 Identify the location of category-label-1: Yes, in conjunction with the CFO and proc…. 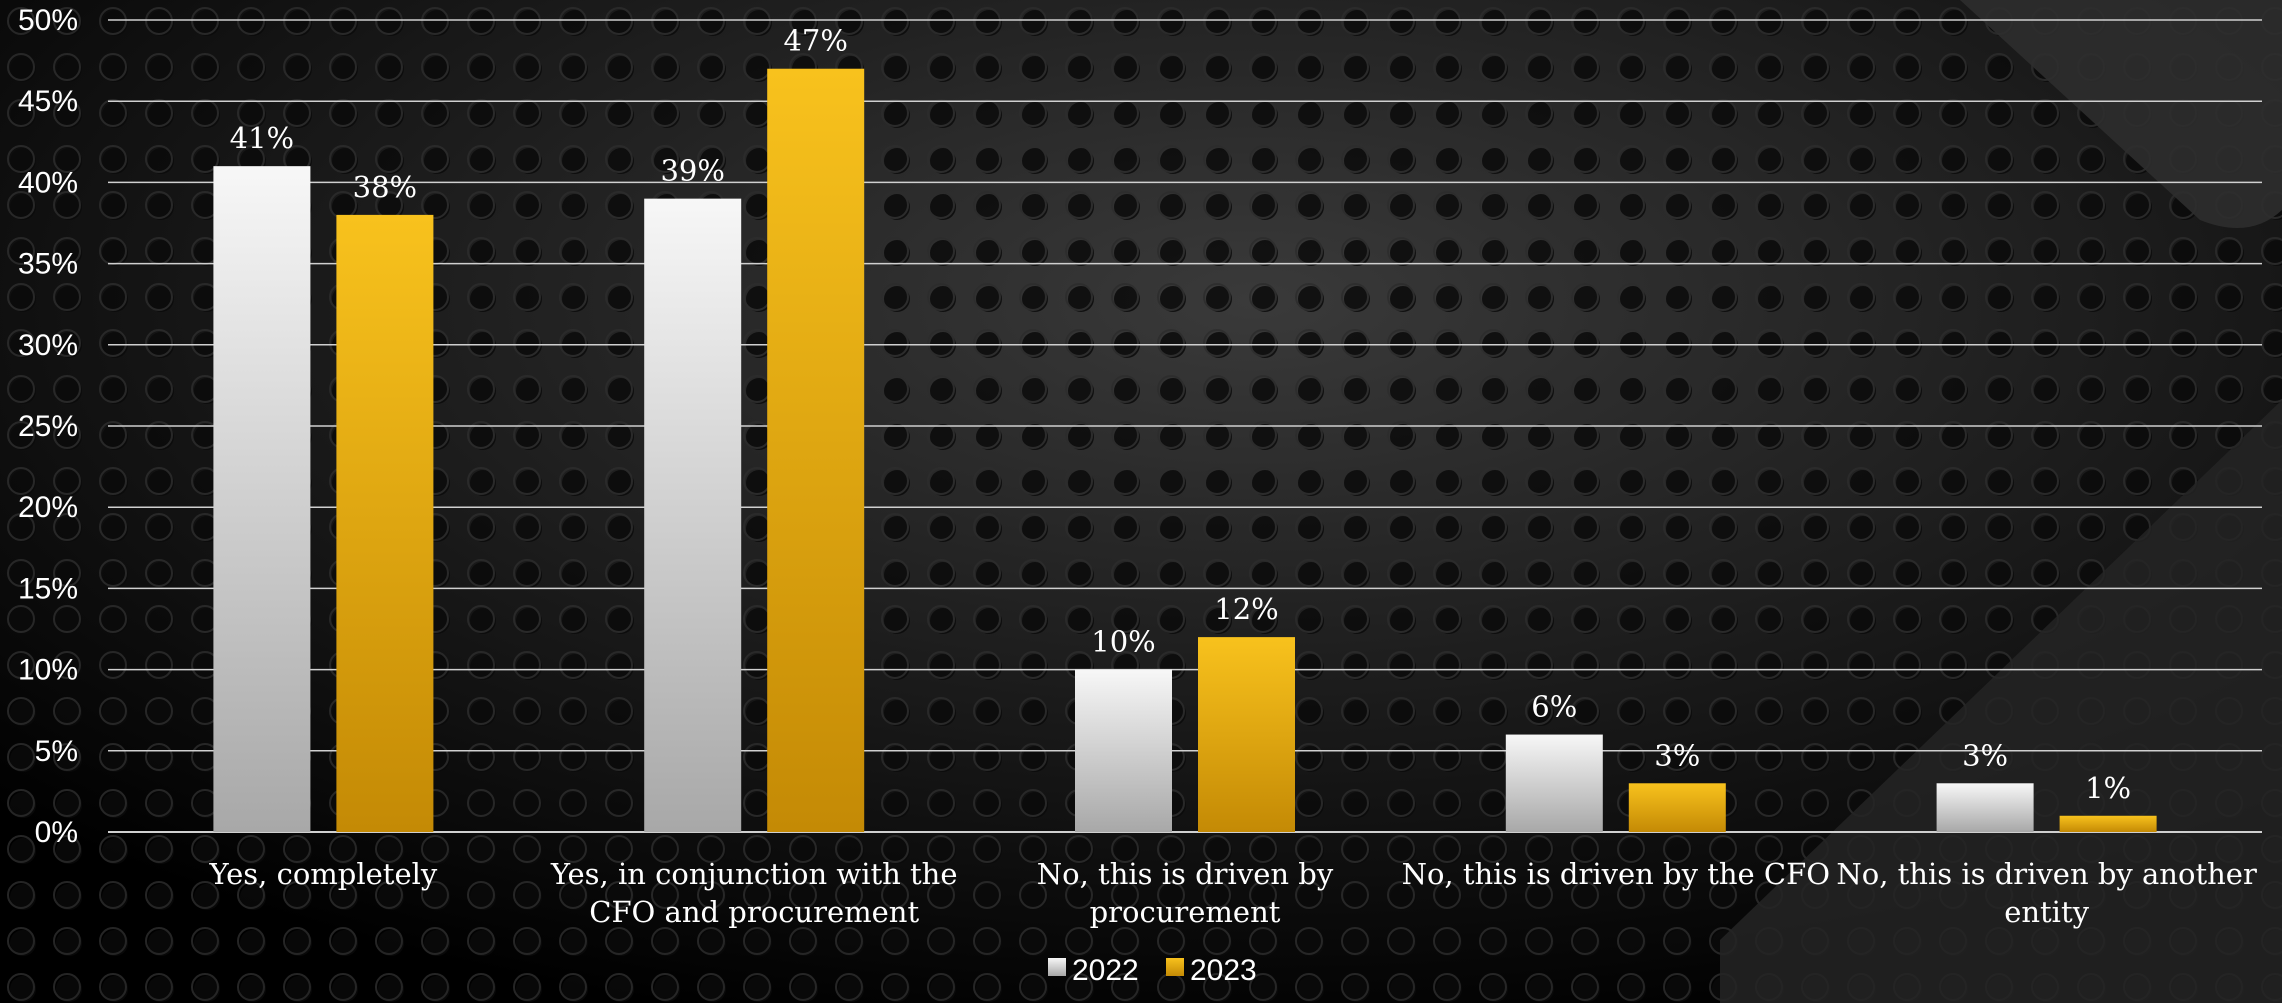
(754, 893).